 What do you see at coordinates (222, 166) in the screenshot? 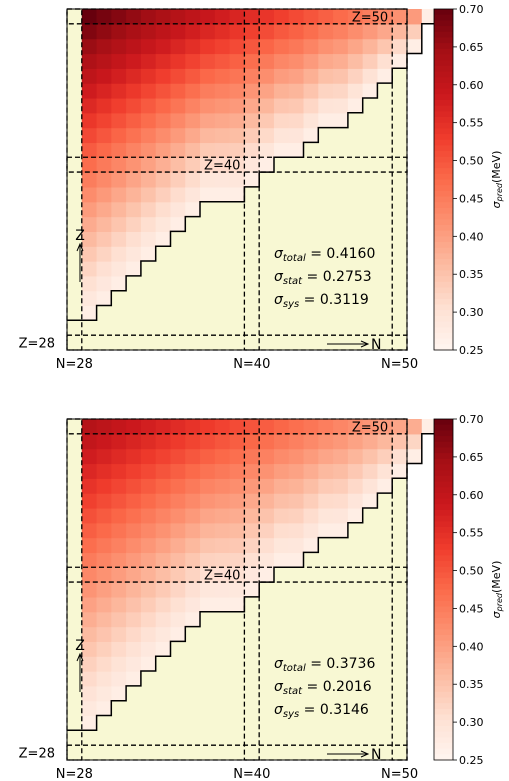
I see `label-z40: Z=40` at bounding box center [222, 166].